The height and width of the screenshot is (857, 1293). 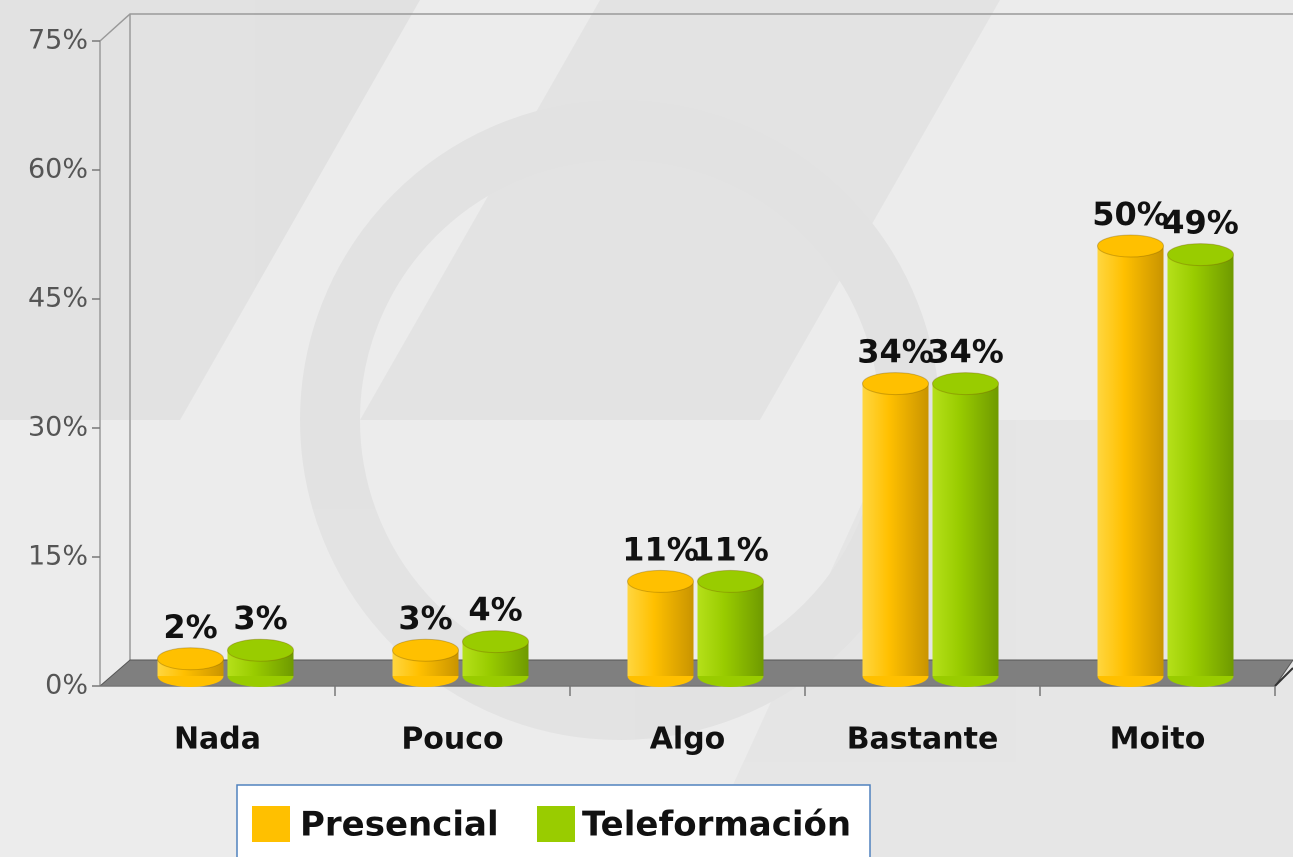 I want to click on y-tick-label: 15%, so click(x=58, y=556).